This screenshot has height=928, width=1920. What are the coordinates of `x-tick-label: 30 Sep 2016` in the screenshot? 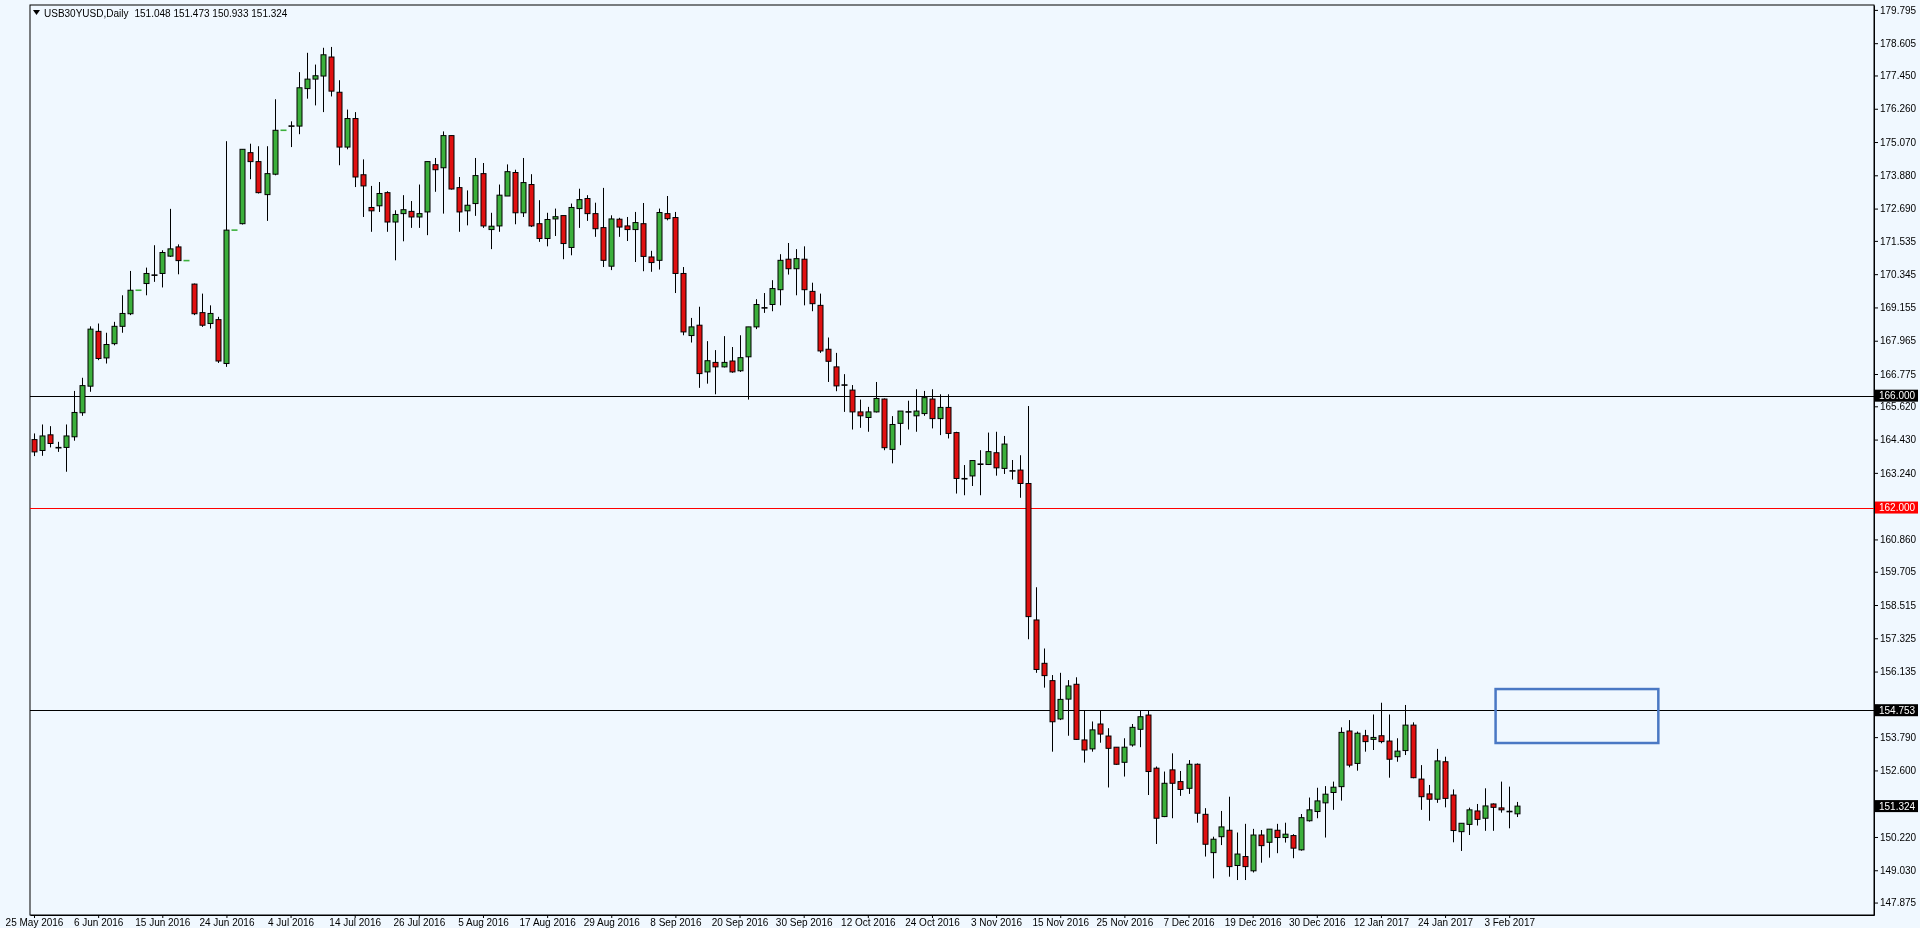 It's located at (804, 922).